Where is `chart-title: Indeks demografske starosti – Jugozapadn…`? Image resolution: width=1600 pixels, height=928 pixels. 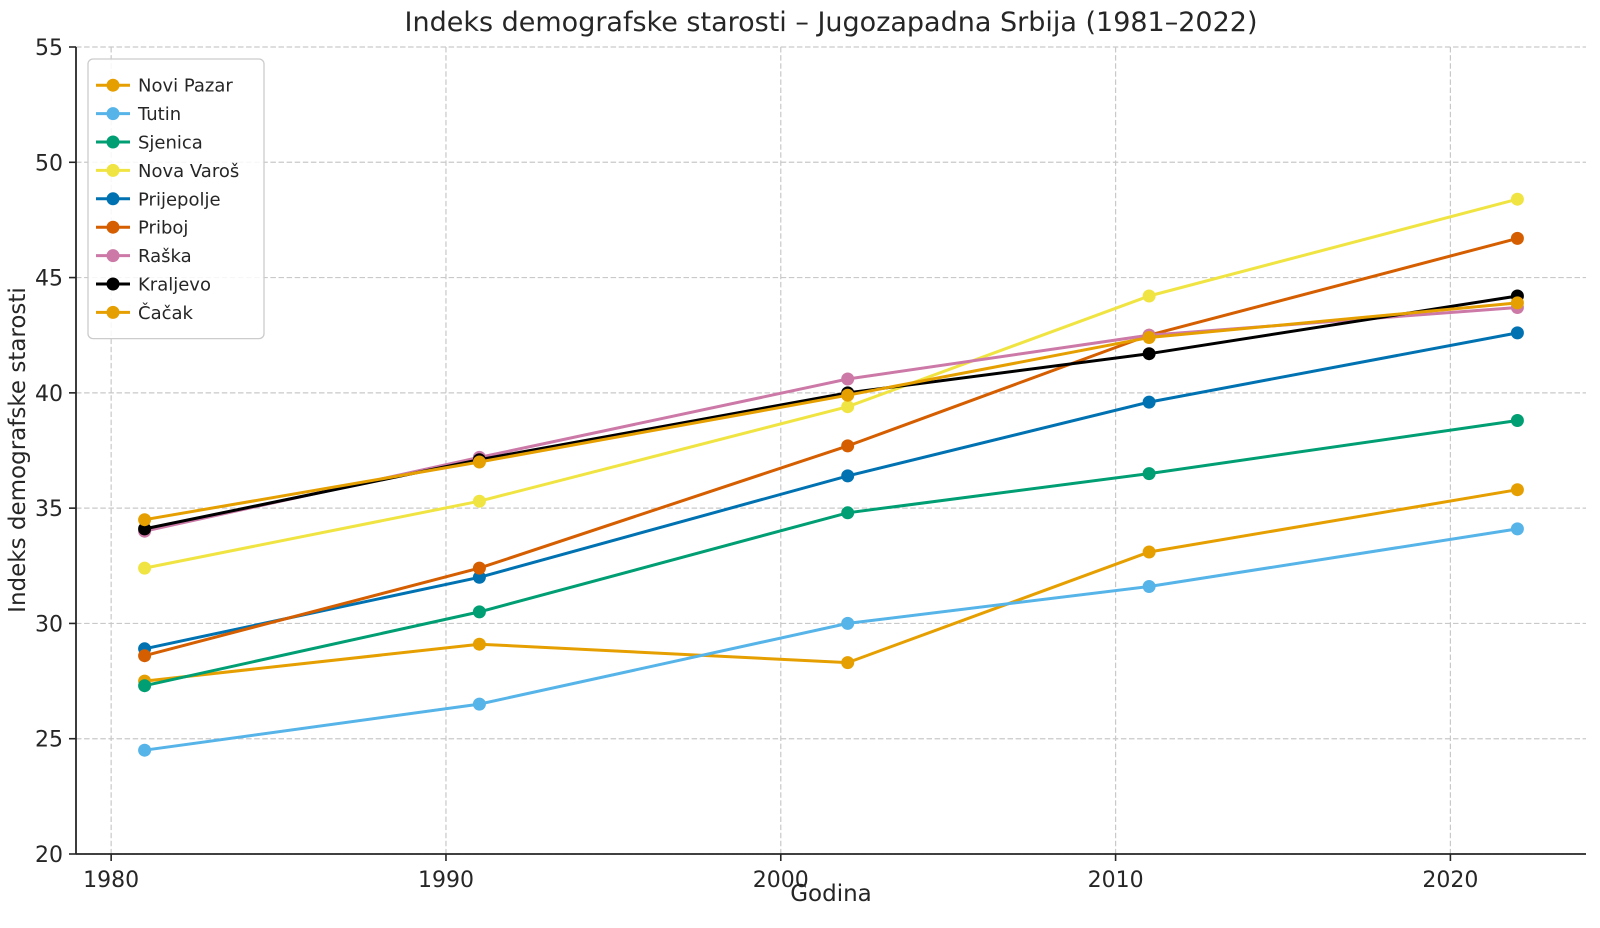 chart-title: Indeks demografske starosti – Jugozapadn… is located at coordinates (831, 22).